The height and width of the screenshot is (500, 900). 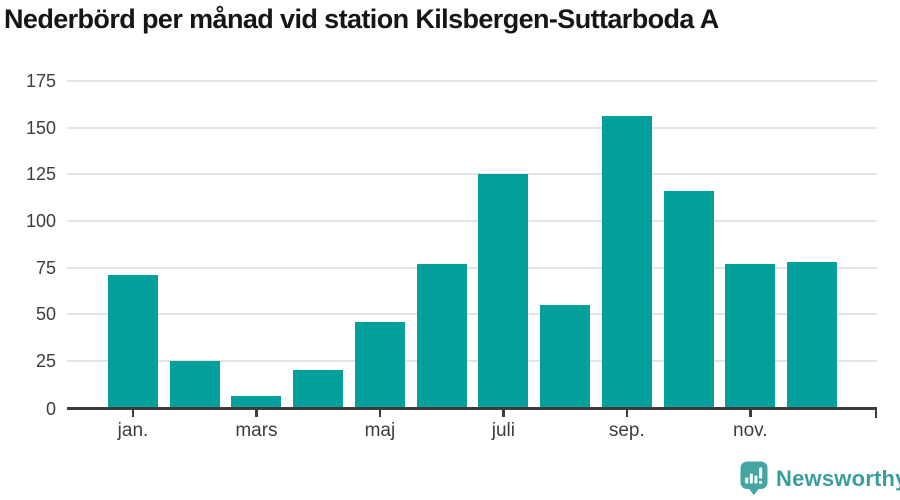 What do you see at coordinates (45, 267) in the screenshot?
I see `y-axis-label-75: 75` at bounding box center [45, 267].